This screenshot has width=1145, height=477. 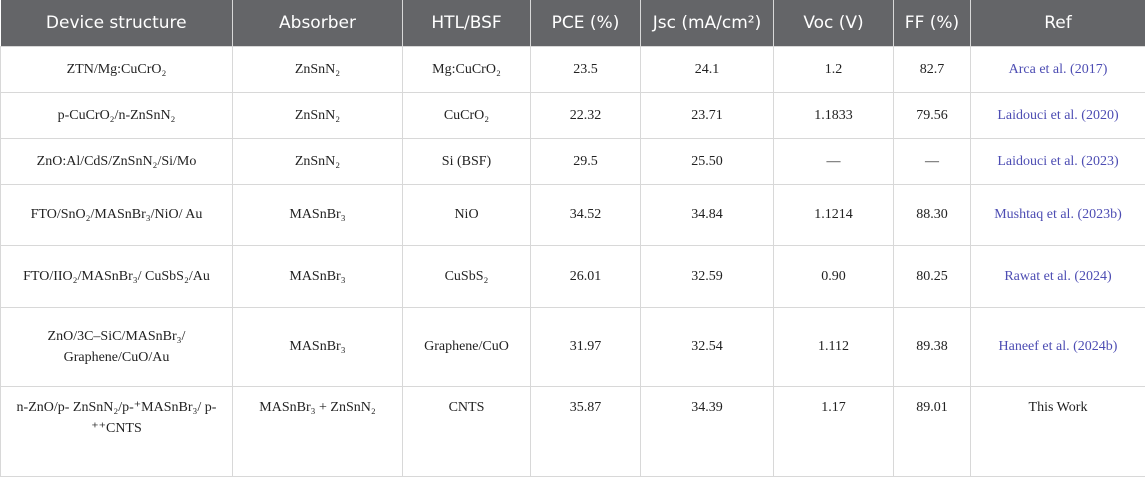 I want to click on table-cell: 22.32, so click(x=586, y=115).